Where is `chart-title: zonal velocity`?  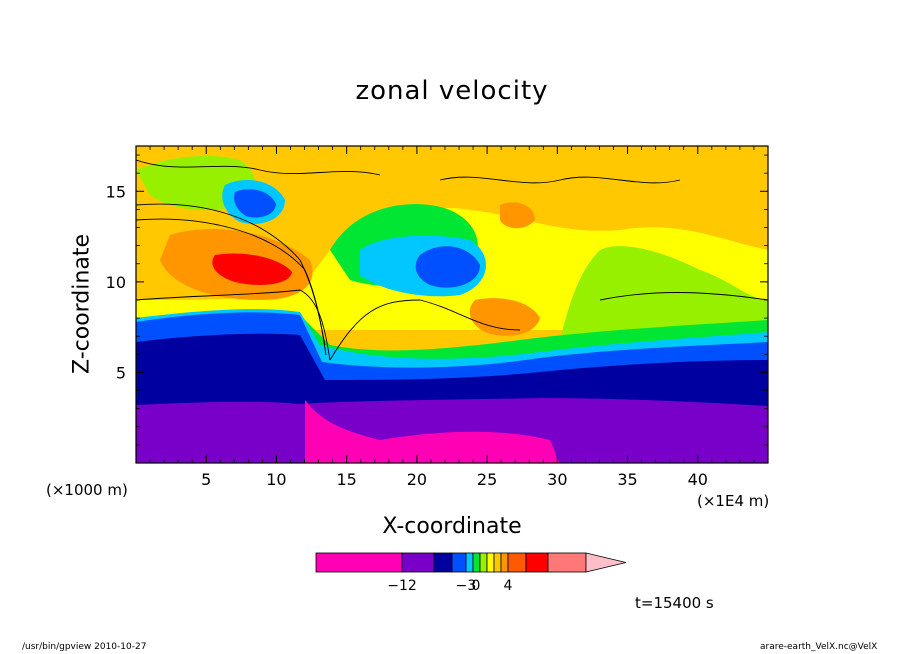 chart-title: zonal velocity is located at coordinates (452, 91).